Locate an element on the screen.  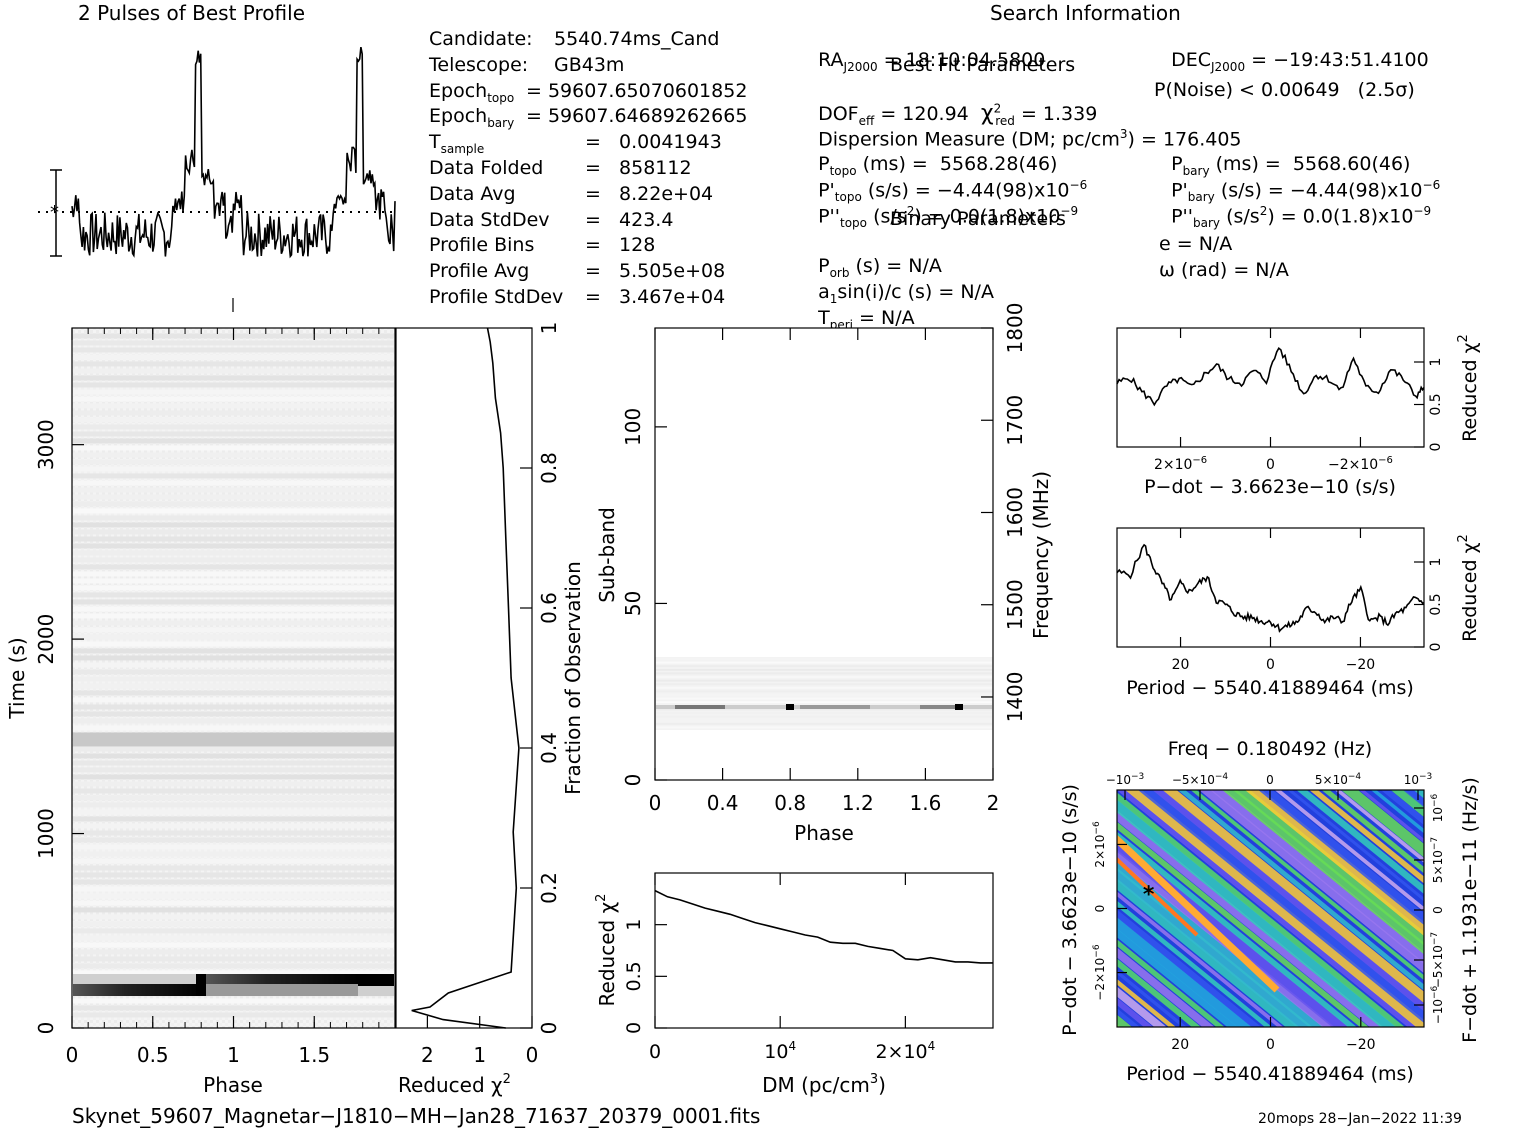
dm-label: Dispersion Measure (DM; pc/cm is located at coordinates (969, 139).